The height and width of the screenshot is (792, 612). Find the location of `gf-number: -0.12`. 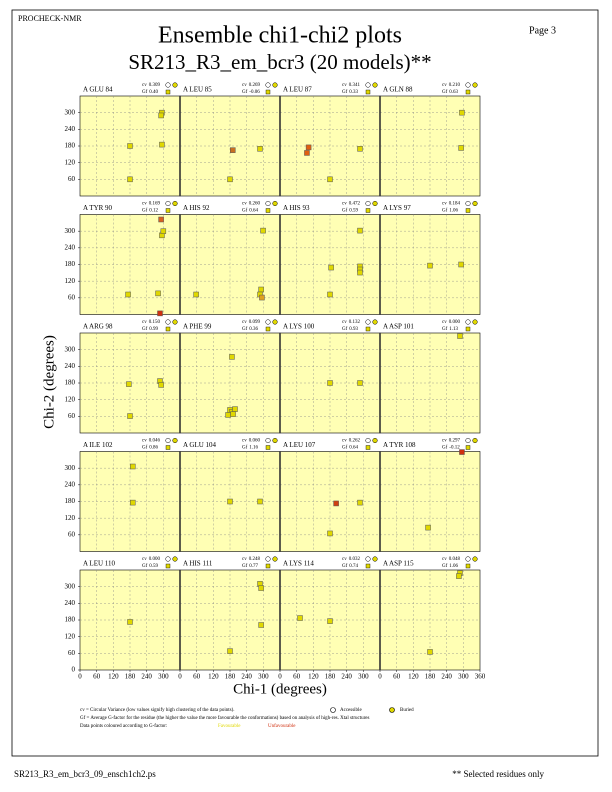

gf-number: -0.12 is located at coordinates (454, 448).